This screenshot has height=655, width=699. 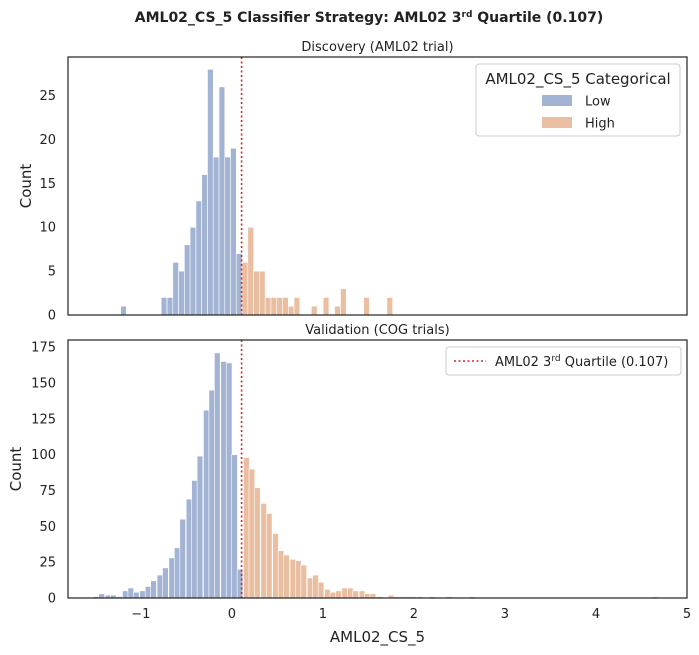 I want to click on legend-entry-main: AML02 3, so click(x=523, y=362).